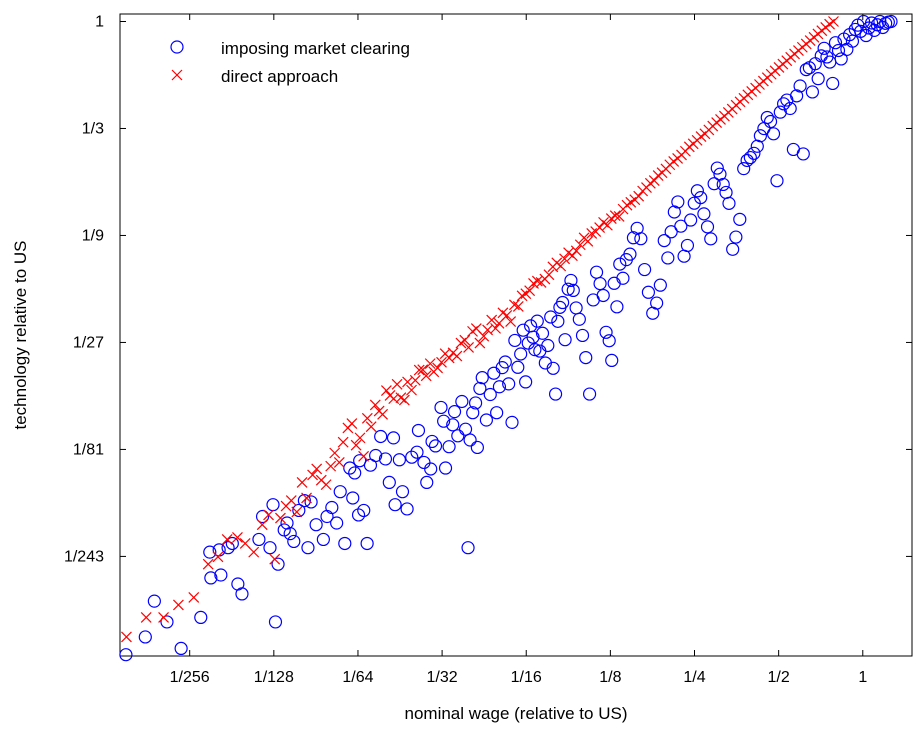 The height and width of the screenshot is (731, 920). I want to click on x-tick-label: 1/4, so click(694, 677).